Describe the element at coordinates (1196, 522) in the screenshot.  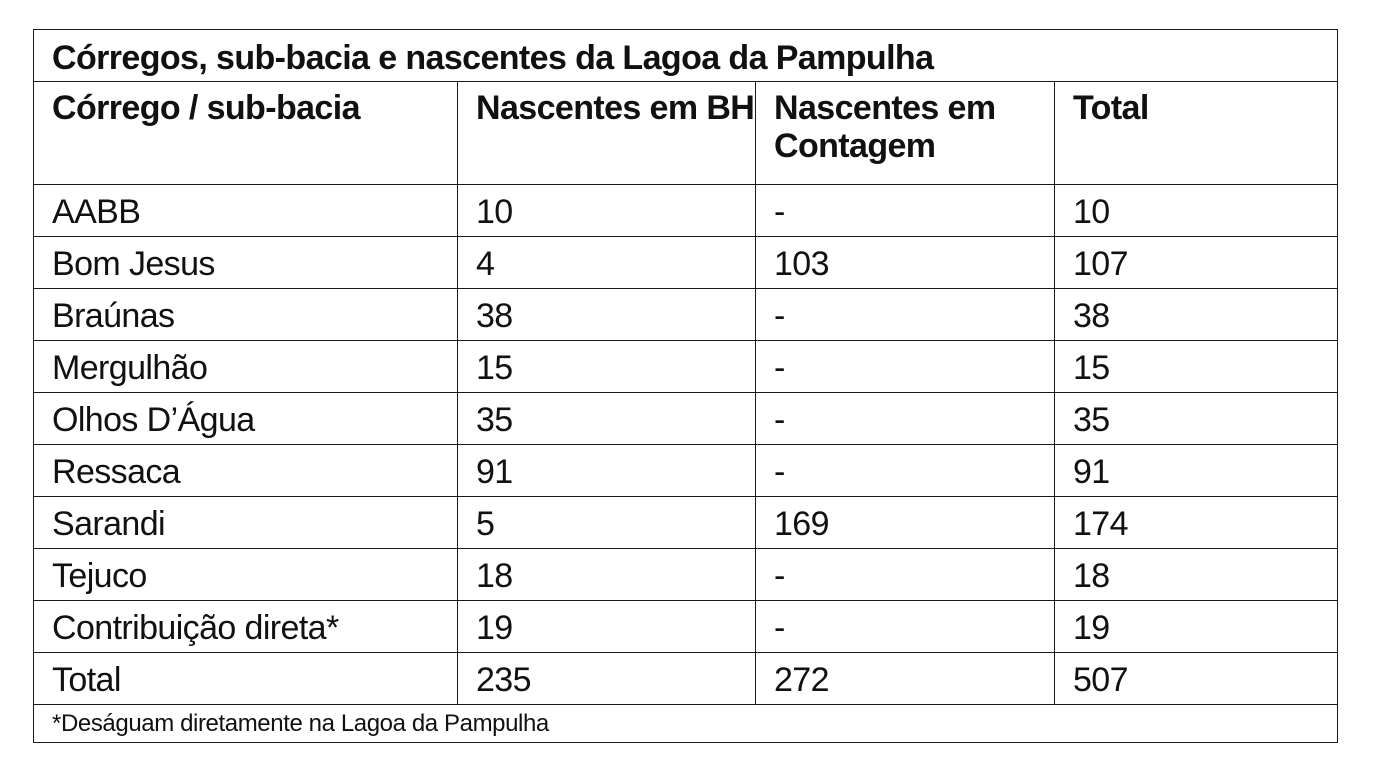
I see `cell-total: 174` at that location.